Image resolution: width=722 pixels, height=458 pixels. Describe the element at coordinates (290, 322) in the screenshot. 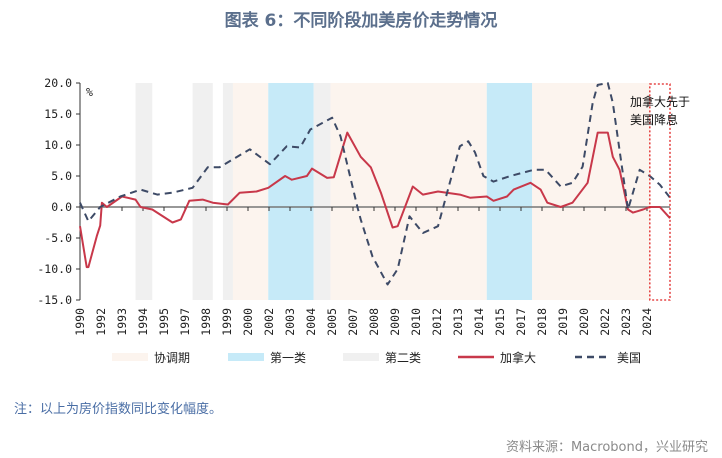

I see `x-tick-label: 2003` at that location.